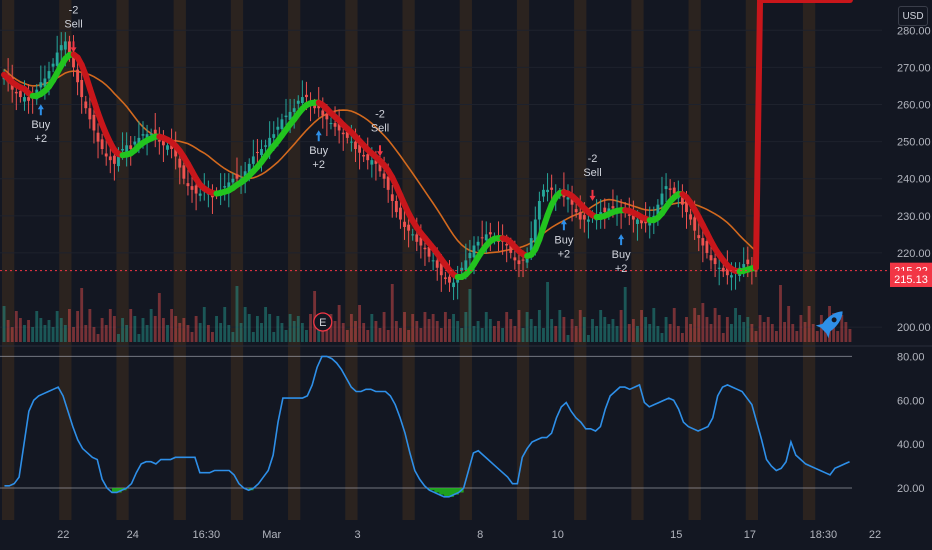  What do you see at coordinates (911, 401) in the screenshot?
I see `rsi-tick-label: 60.00` at bounding box center [911, 401].